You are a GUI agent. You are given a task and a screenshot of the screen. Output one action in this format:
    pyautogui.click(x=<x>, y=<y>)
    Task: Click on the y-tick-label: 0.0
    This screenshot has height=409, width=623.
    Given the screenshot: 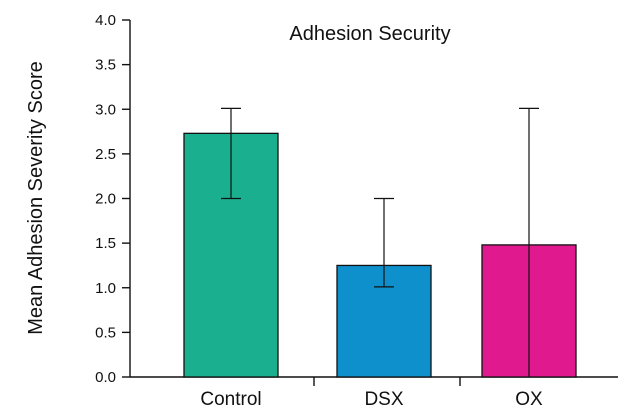 What is the action you would take?
    pyautogui.click(x=105, y=377)
    